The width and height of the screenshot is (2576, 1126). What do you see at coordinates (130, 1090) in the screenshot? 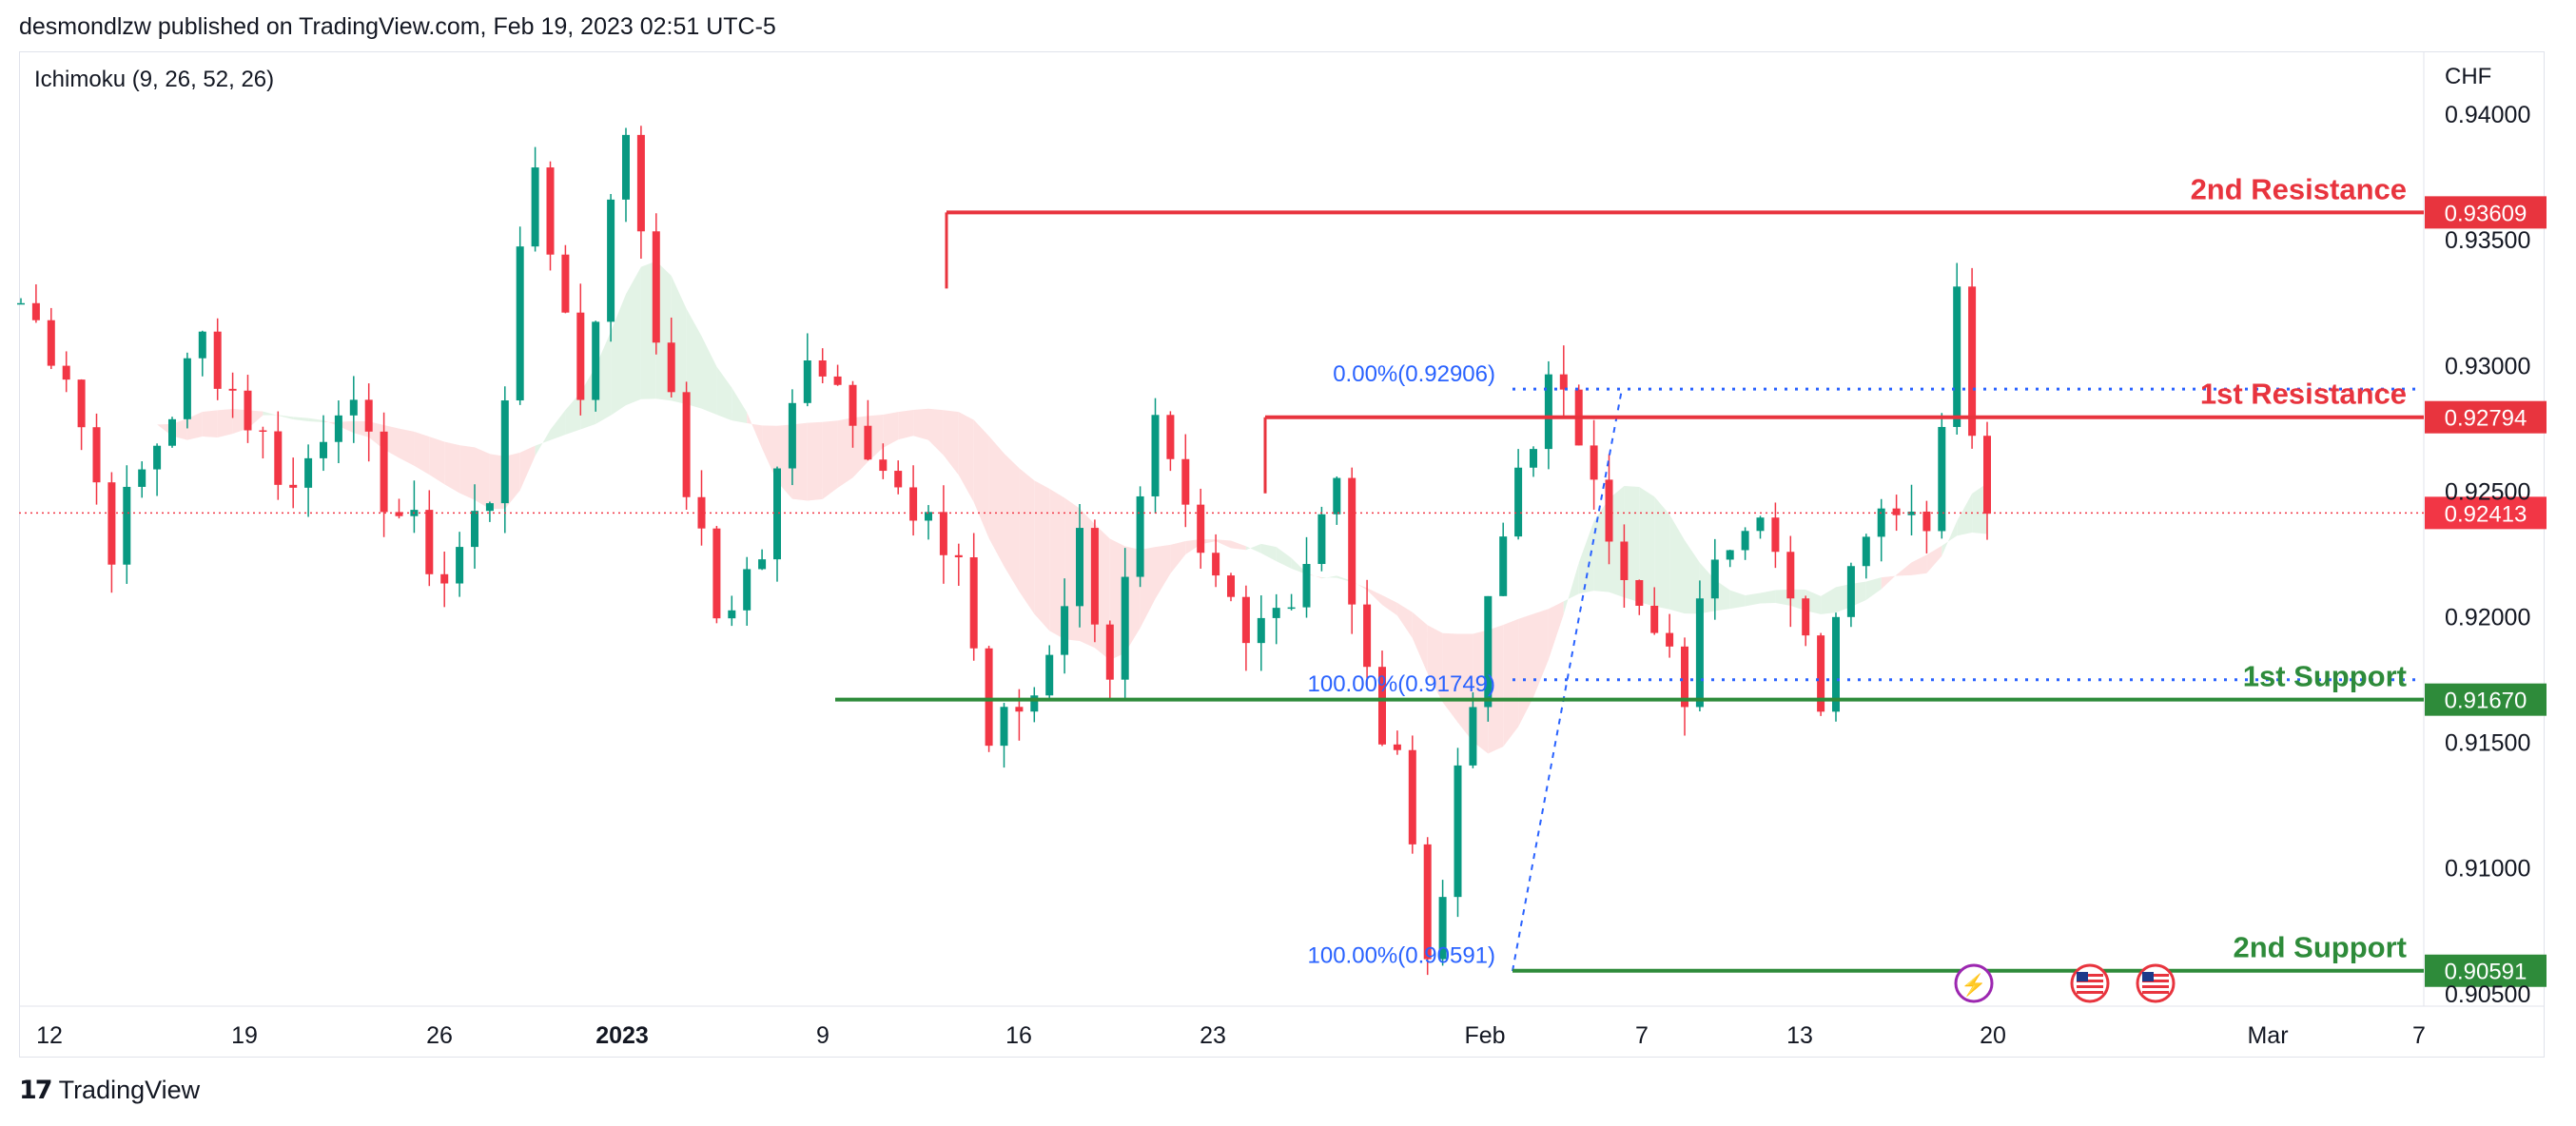
I see `brand-name: TradingView` at bounding box center [130, 1090].